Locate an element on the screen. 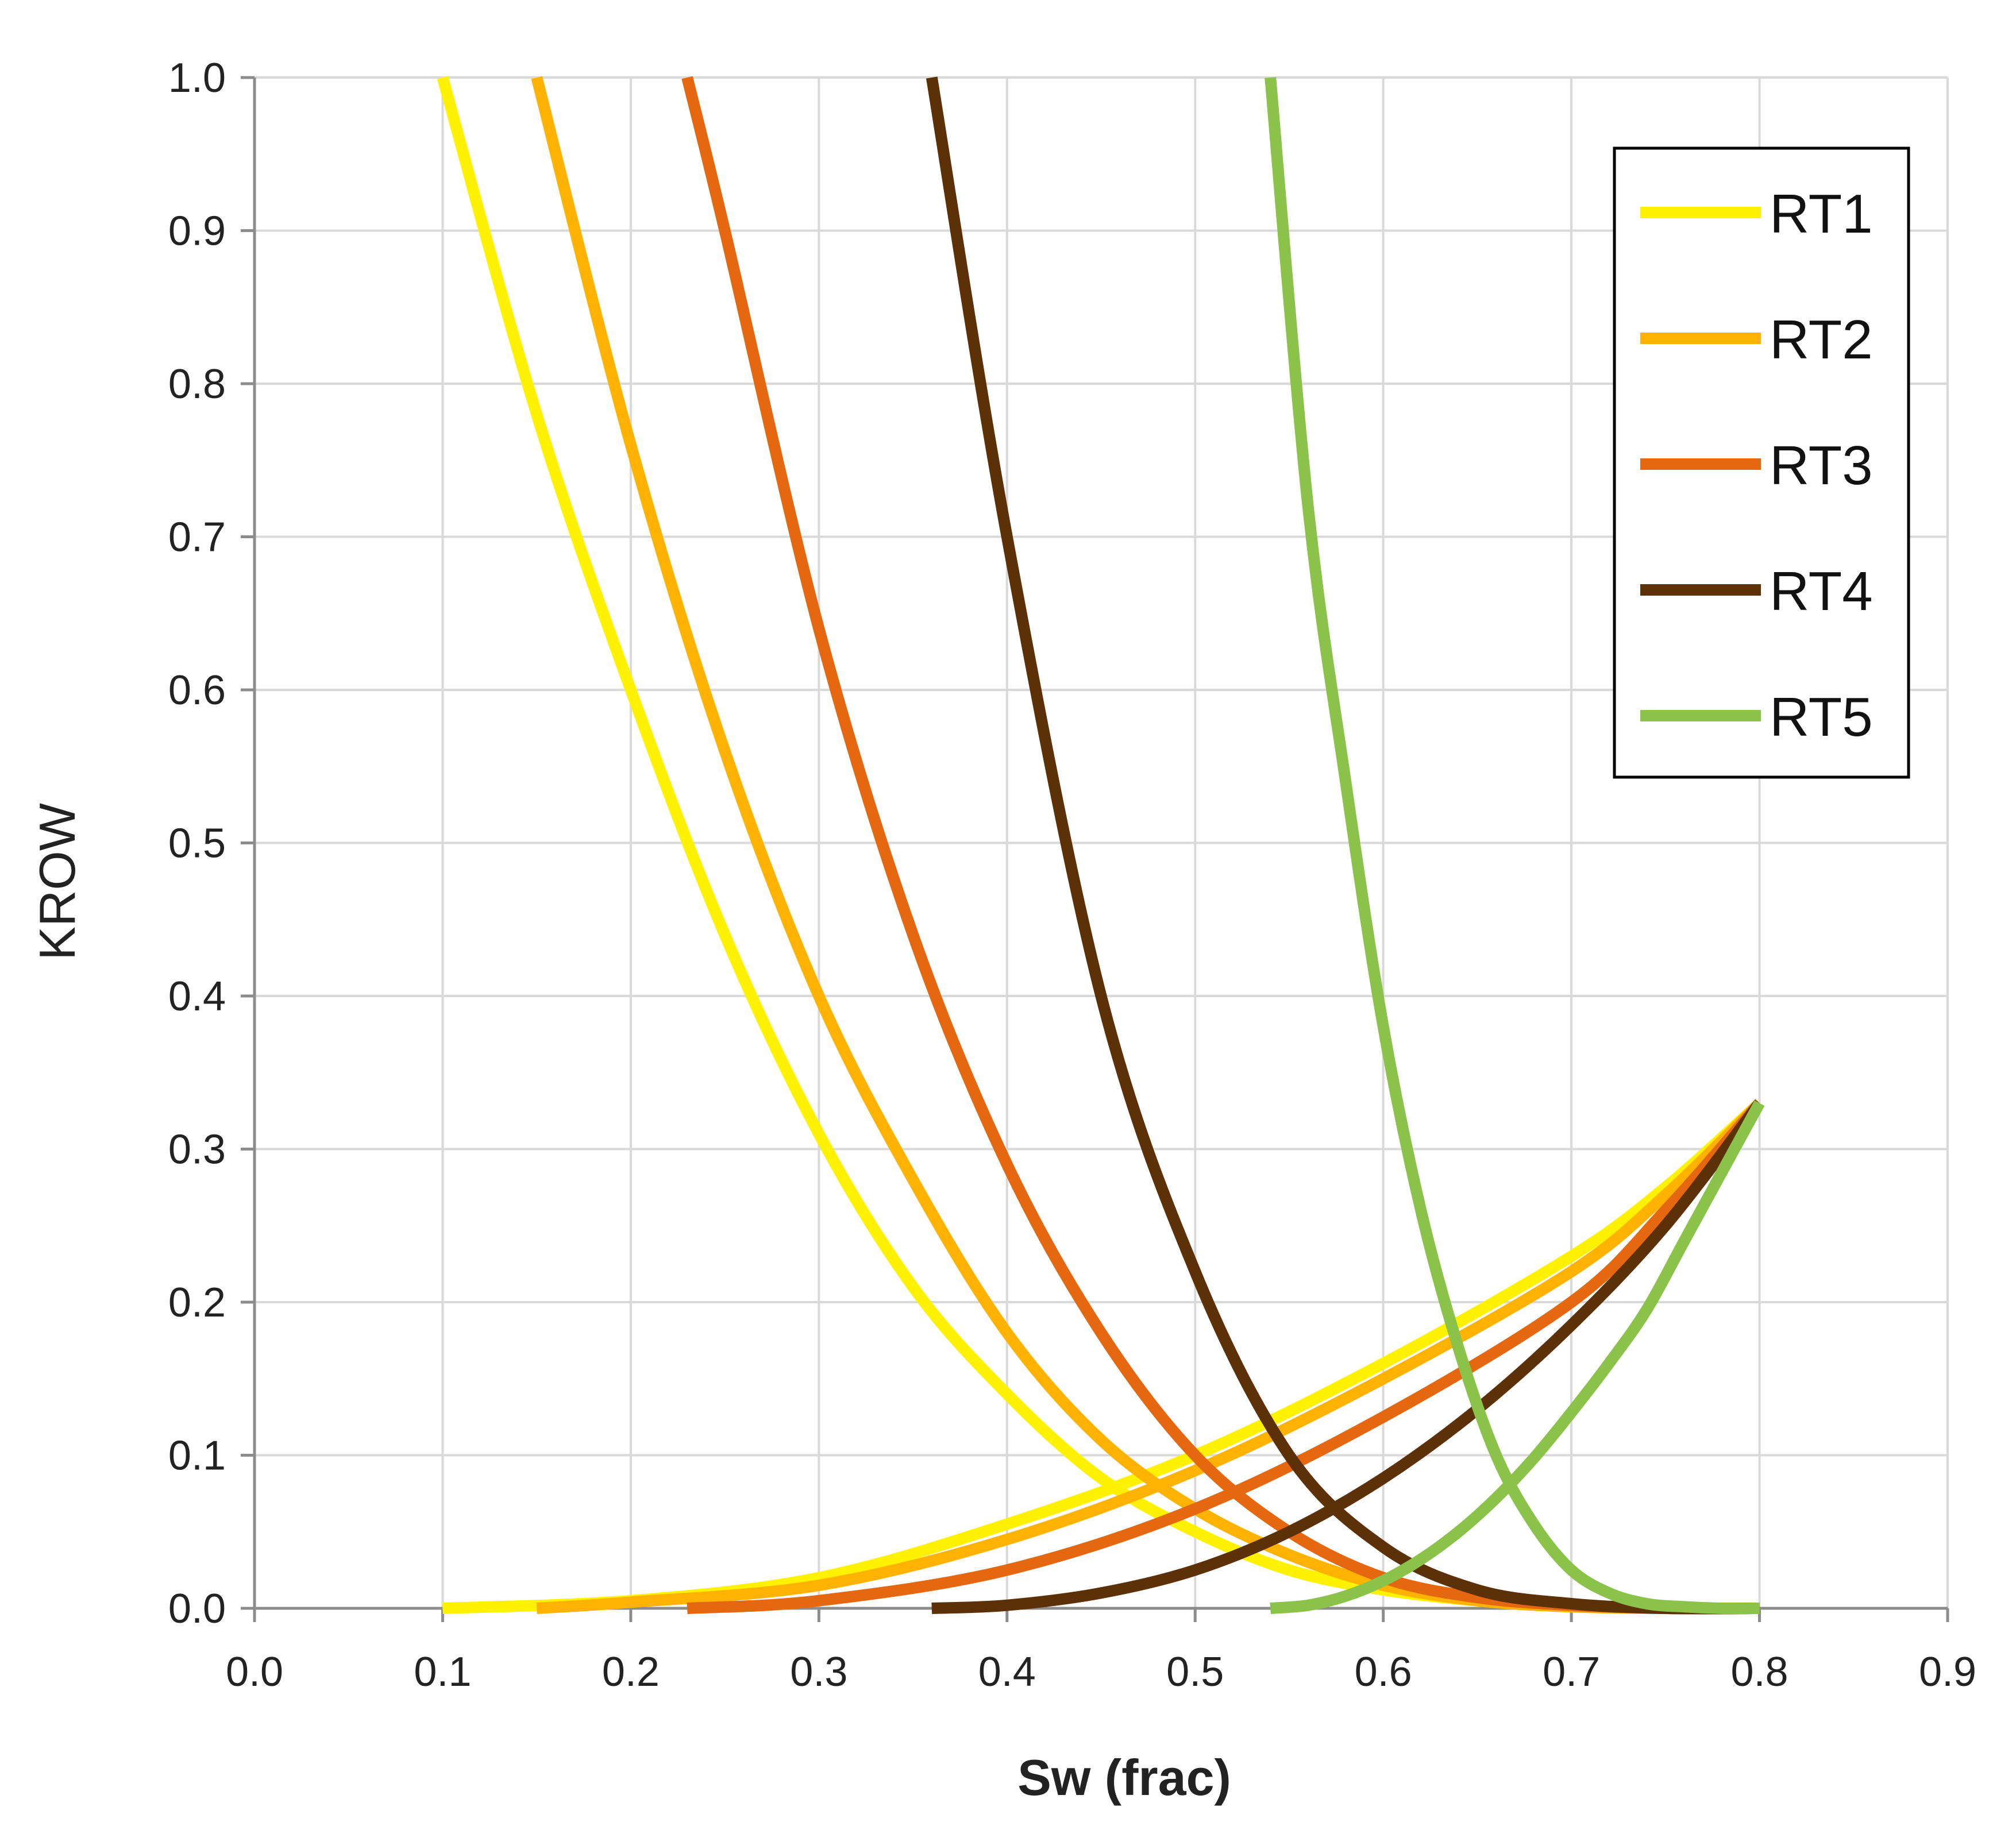 This screenshot has height=1826, width=2016. x-tick-label: 0.2 is located at coordinates (631, 1672).